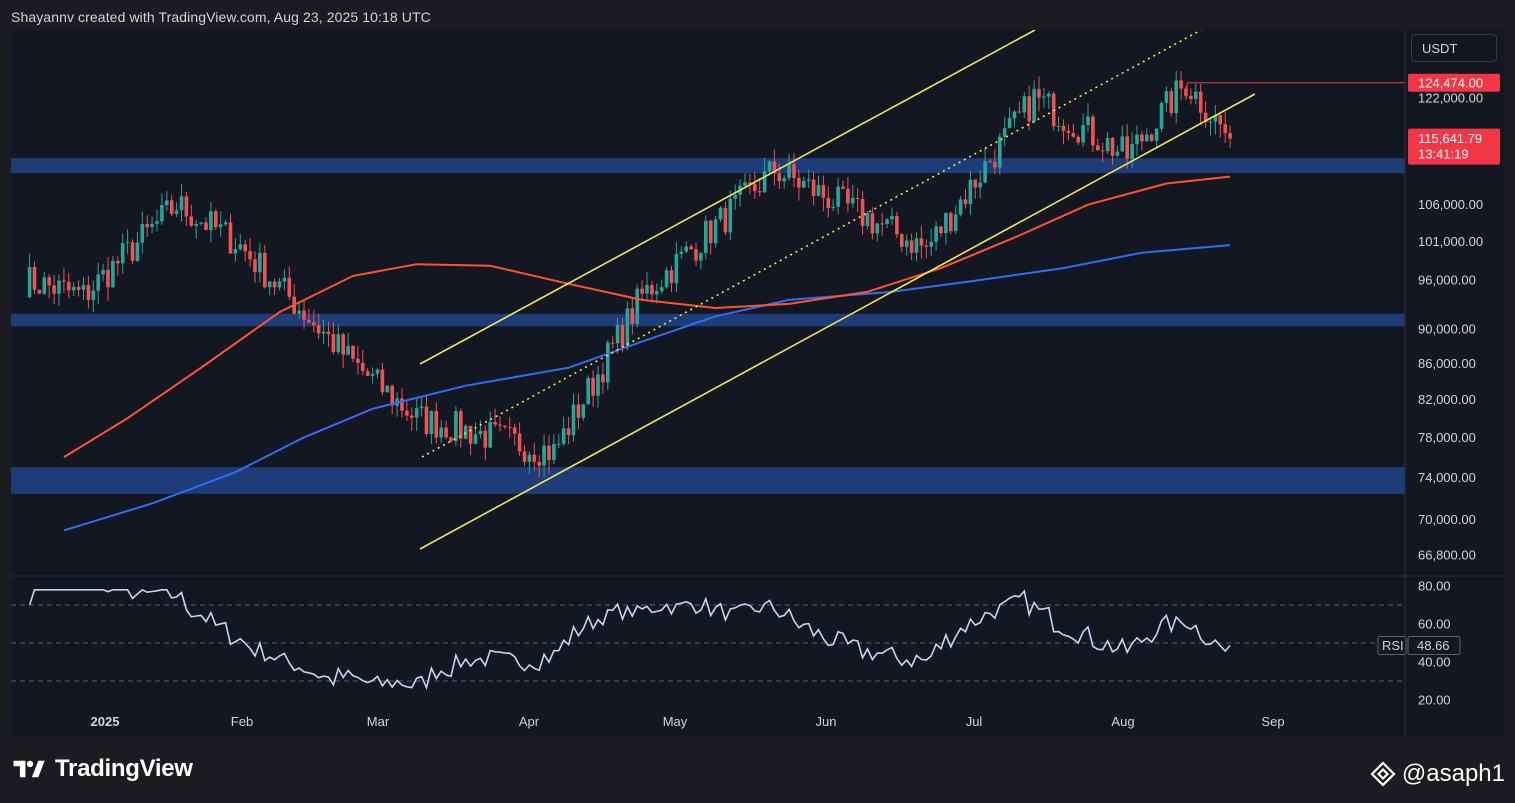 The height and width of the screenshot is (803, 1515). Describe the element at coordinates (103, 769) in the screenshot. I see `tradingview-logo: TradingView` at that location.